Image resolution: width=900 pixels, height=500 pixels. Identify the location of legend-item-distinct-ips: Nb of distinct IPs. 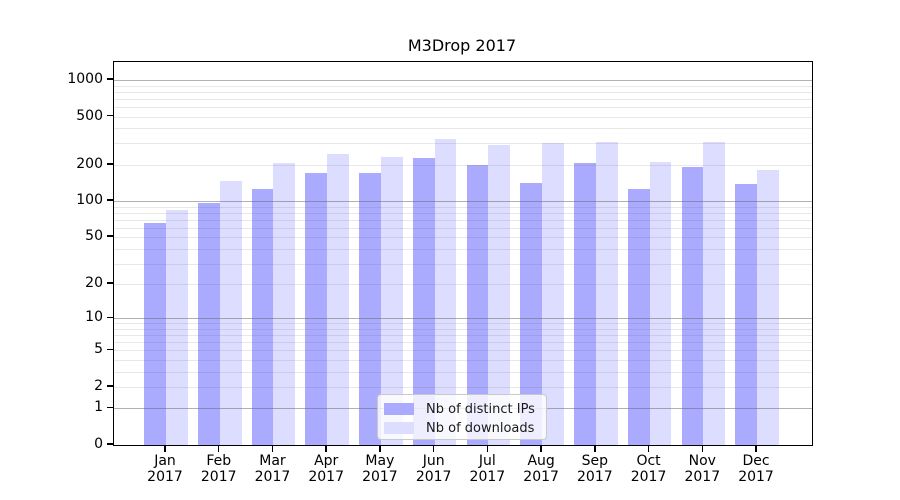
(465, 409).